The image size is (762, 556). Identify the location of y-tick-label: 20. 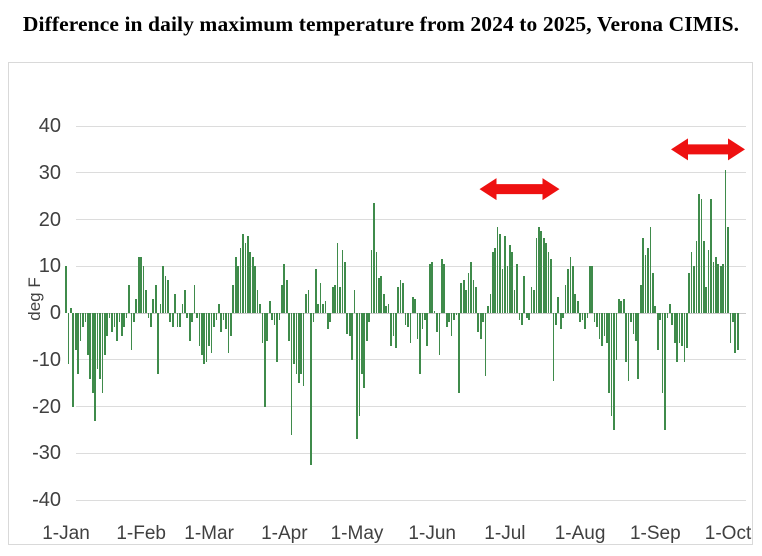
(49, 219).